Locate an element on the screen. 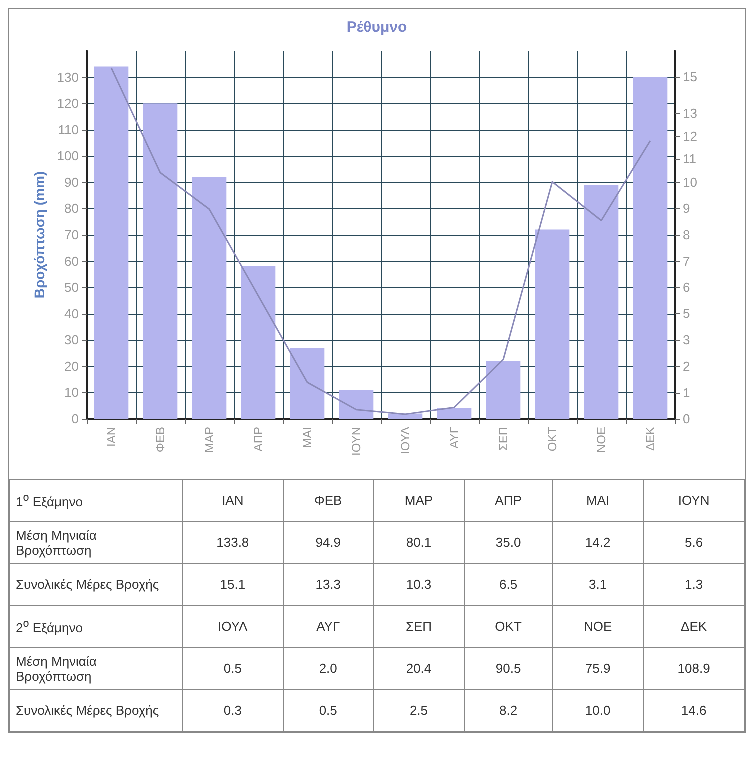  text: ΑΠΡ is located at coordinates (508, 501).